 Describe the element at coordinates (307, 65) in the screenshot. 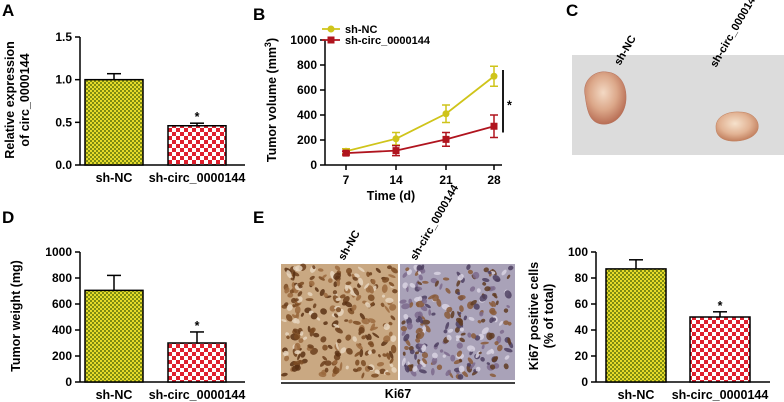

I see `y-tick-label: 800` at that location.